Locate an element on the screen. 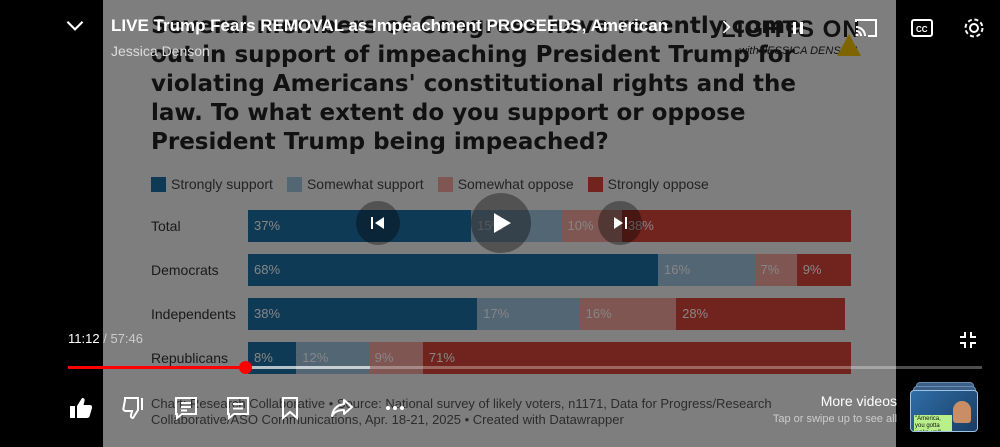  bar-segment: 7% is located at coordinates (775, 270).